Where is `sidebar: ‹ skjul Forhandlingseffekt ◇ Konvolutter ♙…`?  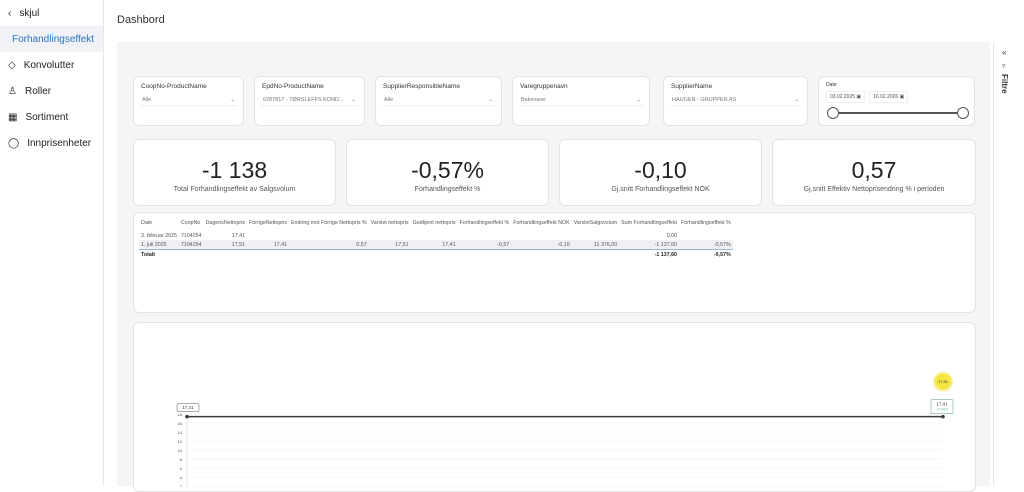
sidebar: ‹ skjul Forhandlingseffekt ◇ Konvolutter ♙… is located at coordinates (52, 243).